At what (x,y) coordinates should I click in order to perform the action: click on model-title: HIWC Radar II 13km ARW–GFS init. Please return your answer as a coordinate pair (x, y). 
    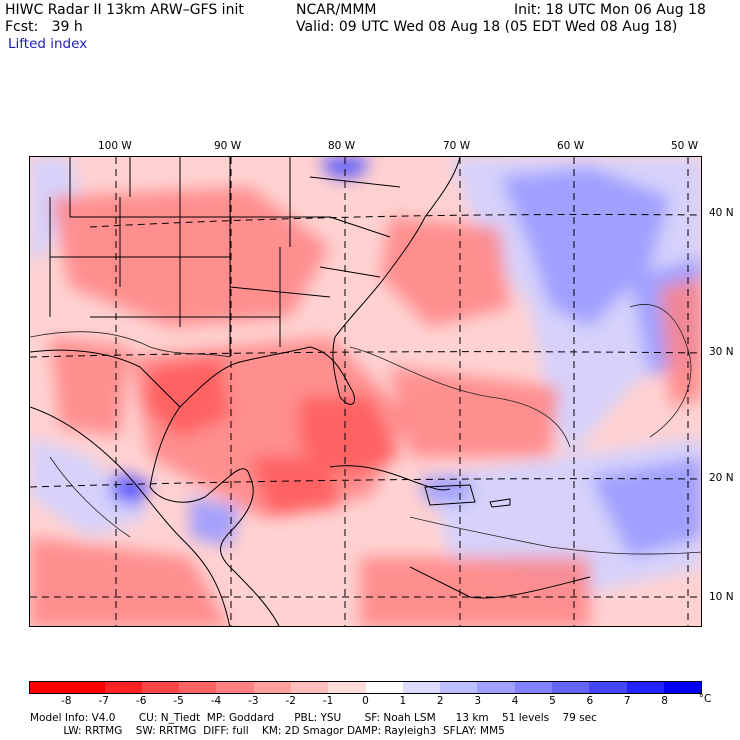
    Looking at the image, I should click on (124, 10).